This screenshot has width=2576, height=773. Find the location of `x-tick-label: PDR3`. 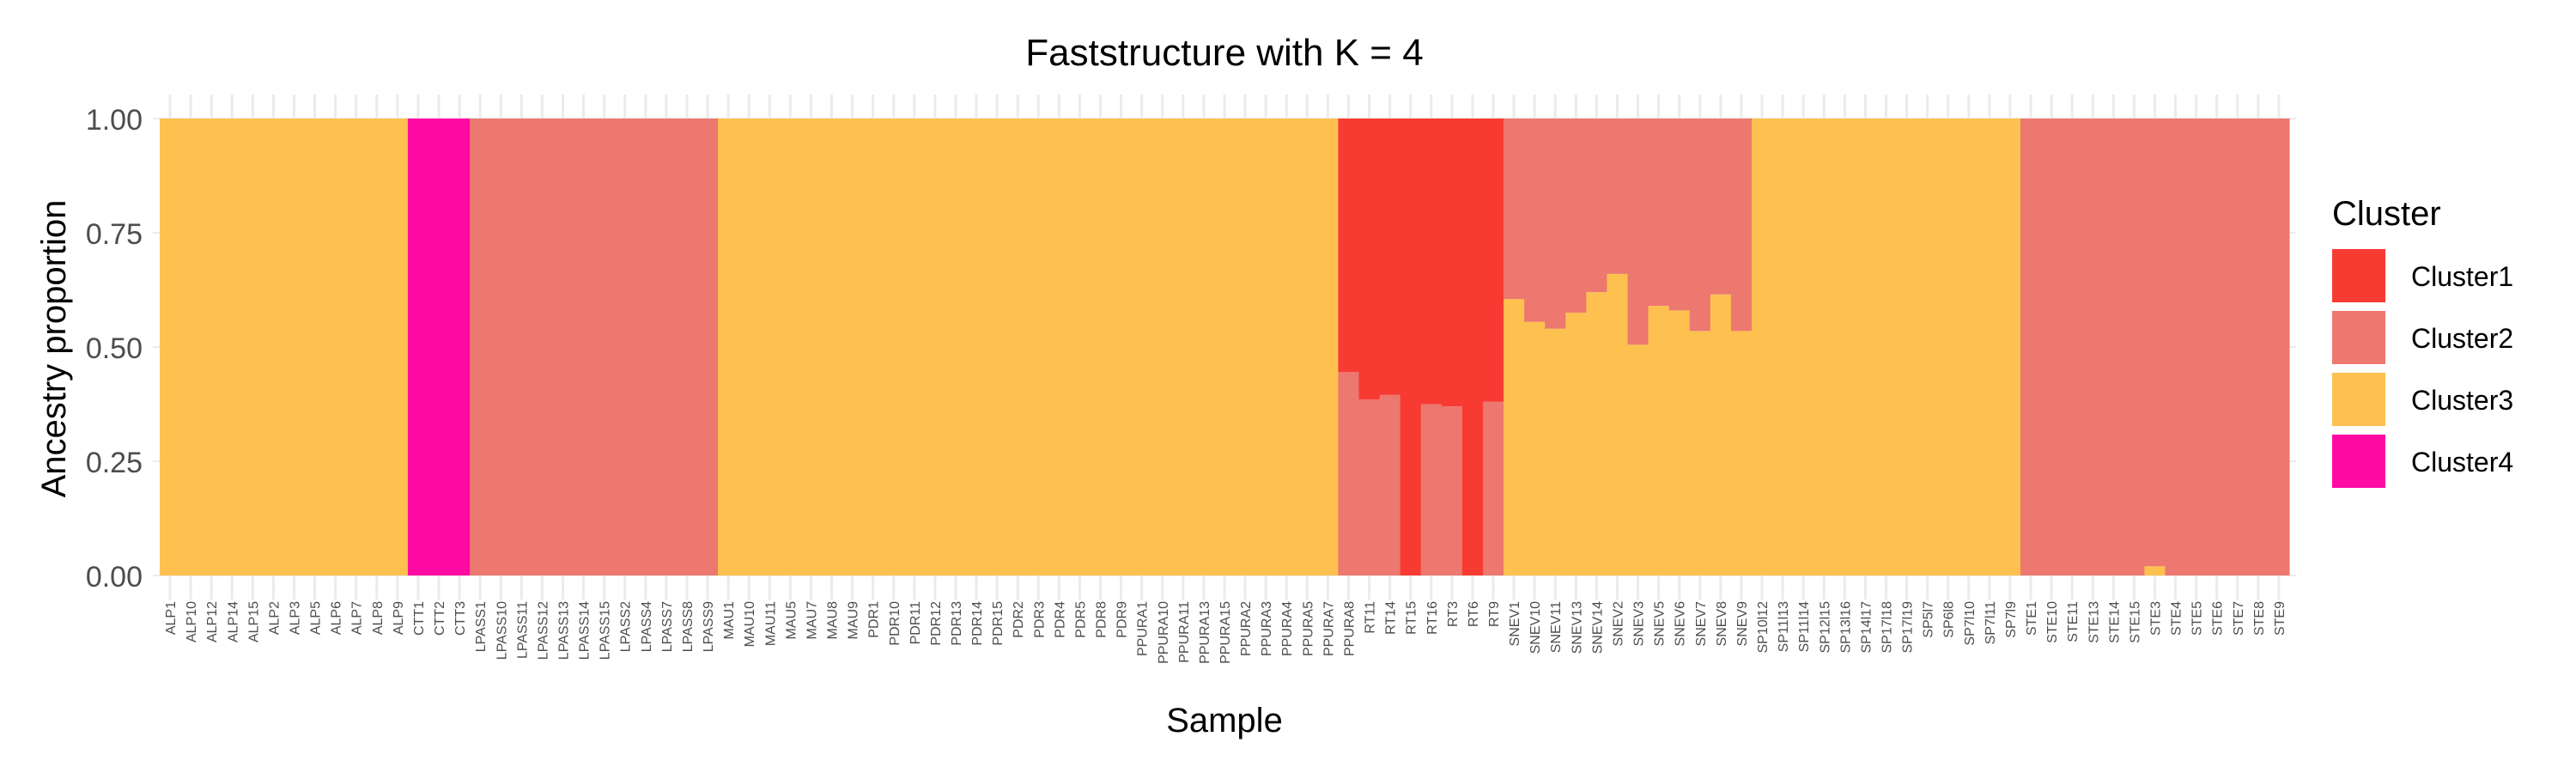

x-tick-label: PDR3 is located at coordinates (1039, 619).